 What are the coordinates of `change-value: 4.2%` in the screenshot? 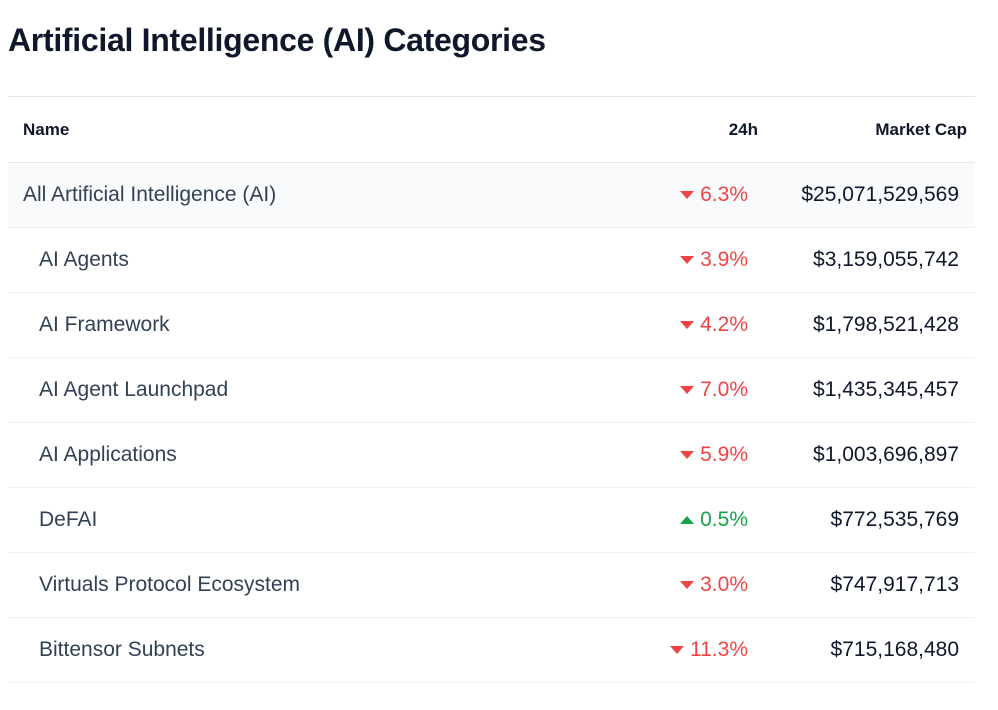 It's located at (724, 324).